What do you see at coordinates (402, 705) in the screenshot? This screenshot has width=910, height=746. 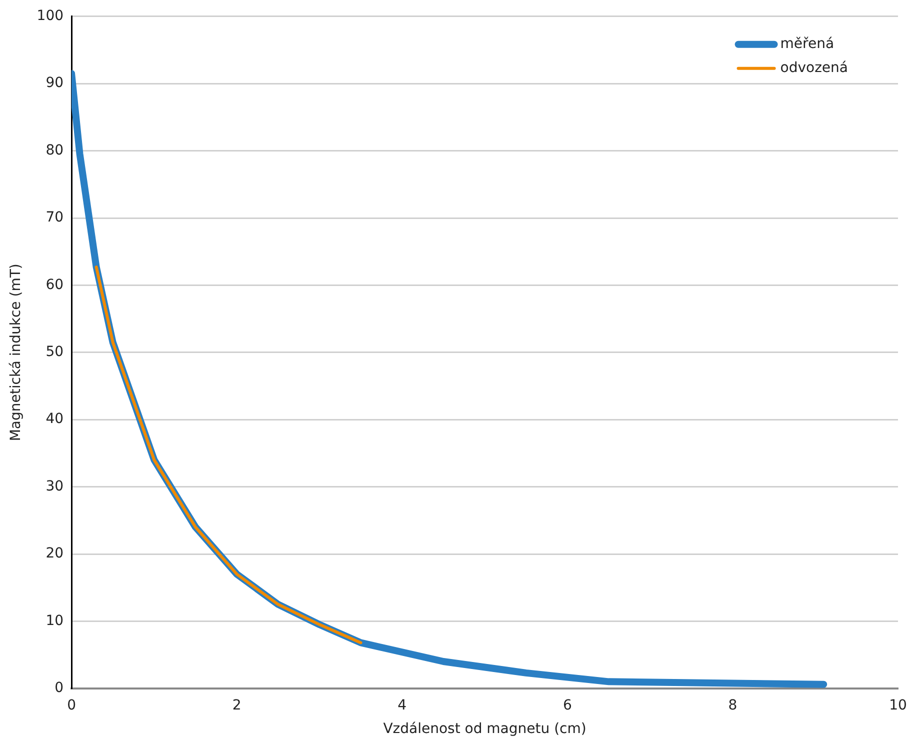 I see `x-tick-label: 4` at bounding box center [402, 705].